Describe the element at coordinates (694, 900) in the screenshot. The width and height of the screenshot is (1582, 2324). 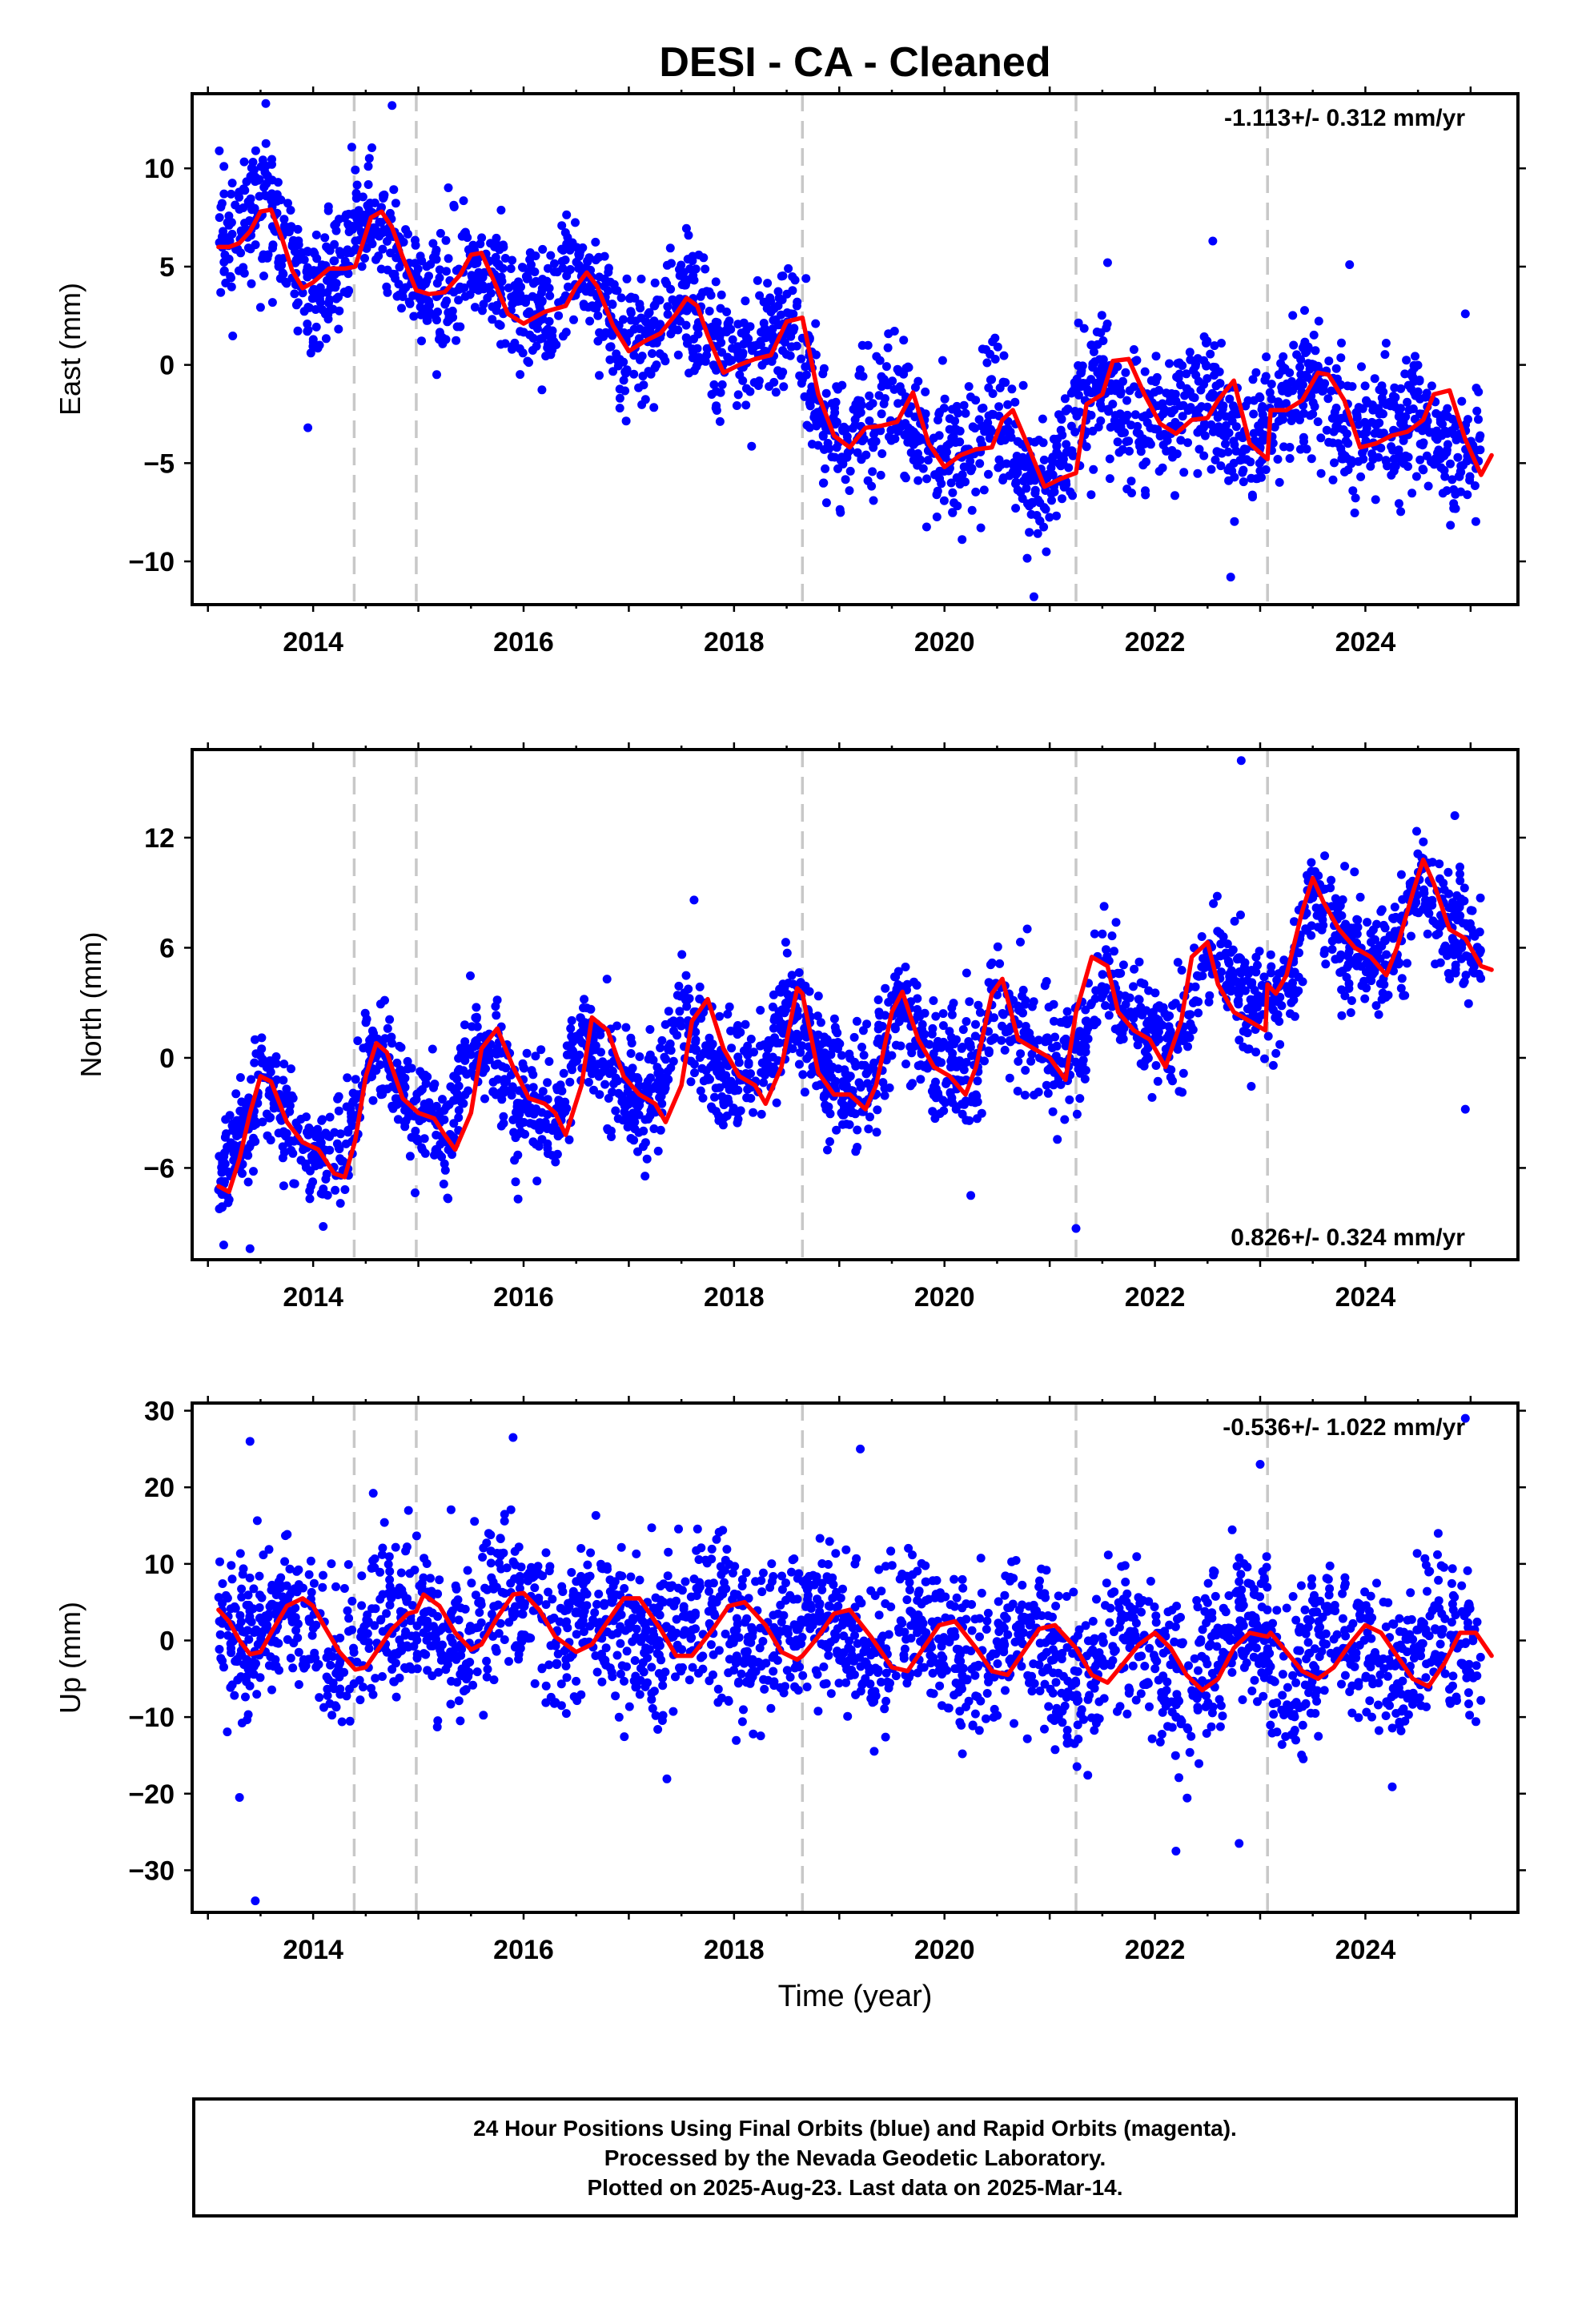
I see `outlier-point` at that location.